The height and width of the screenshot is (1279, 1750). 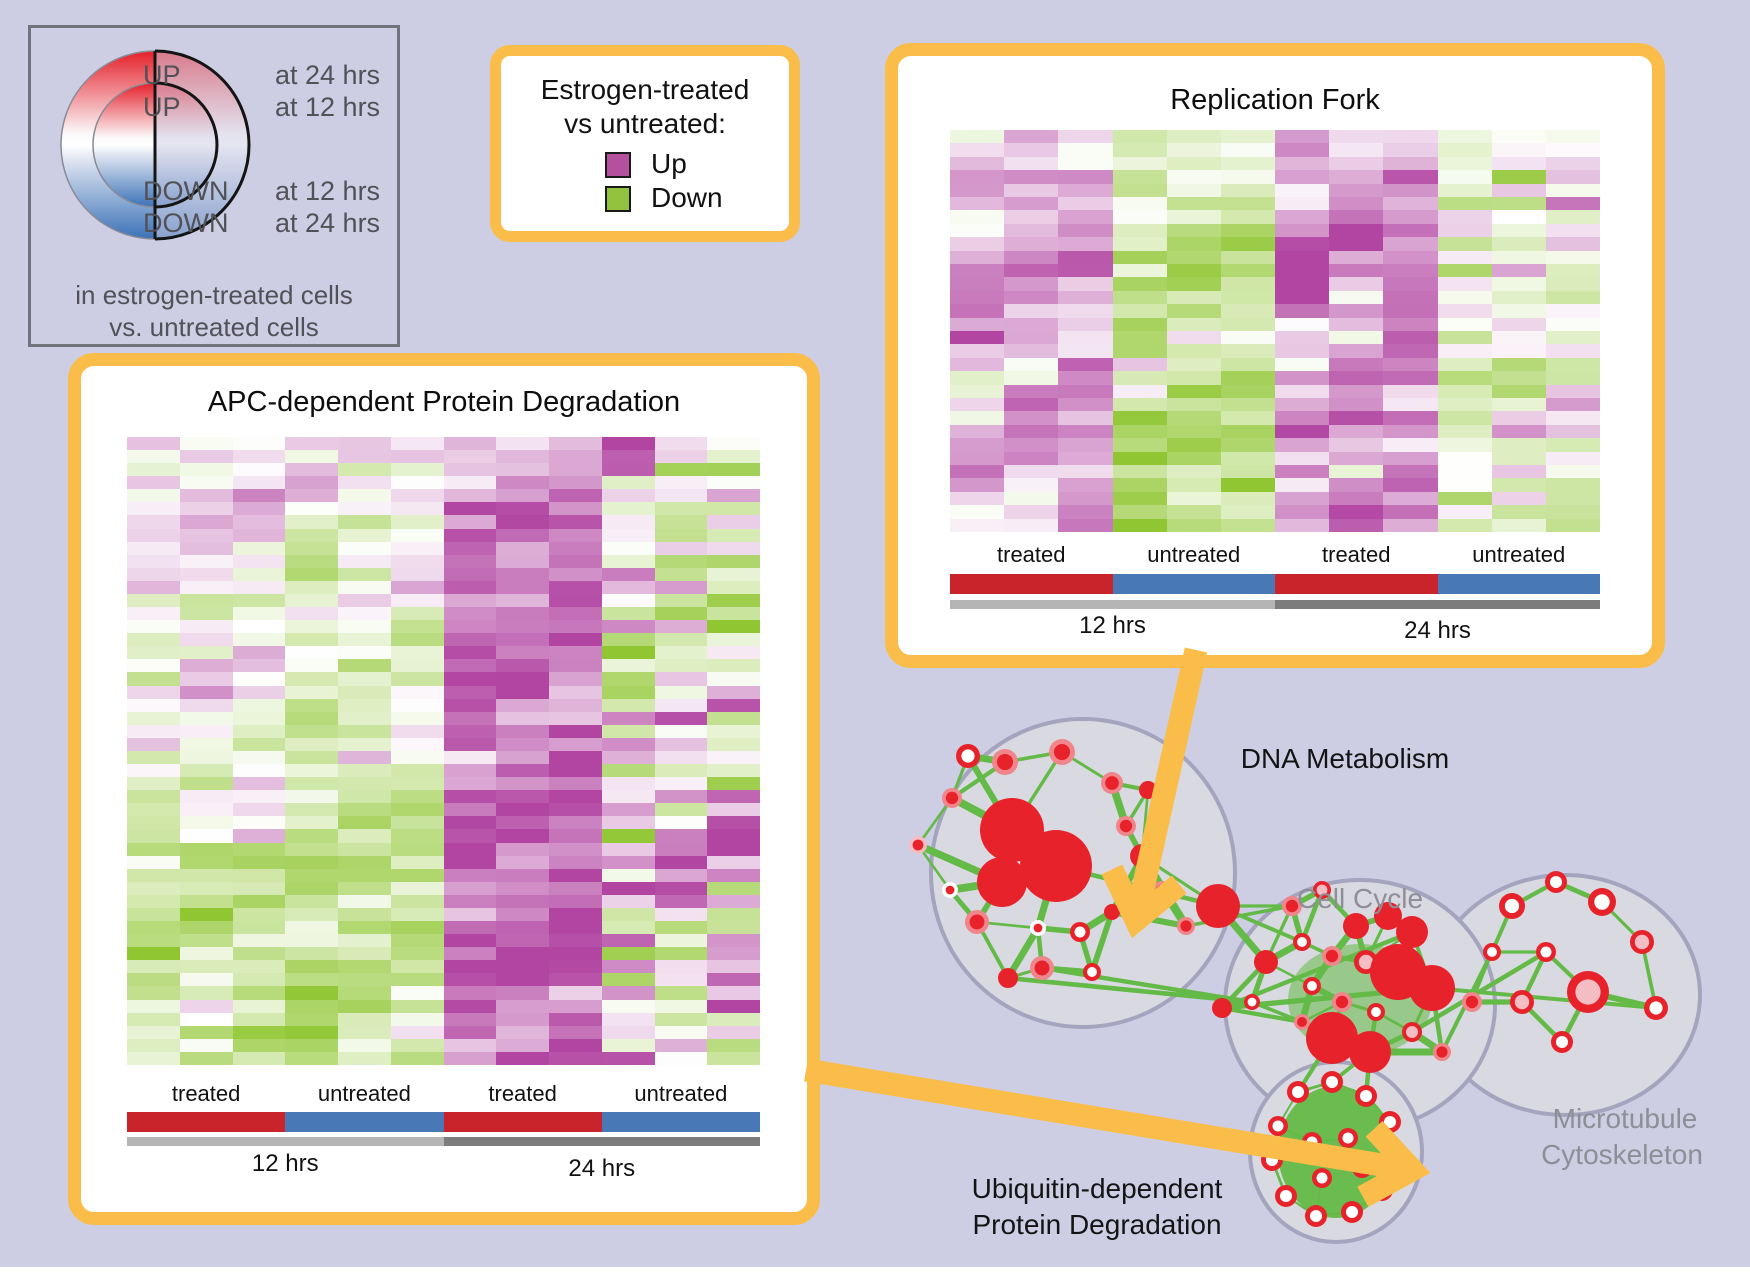 I want to click on arrow-shaft, so click(x=1167, y=780).